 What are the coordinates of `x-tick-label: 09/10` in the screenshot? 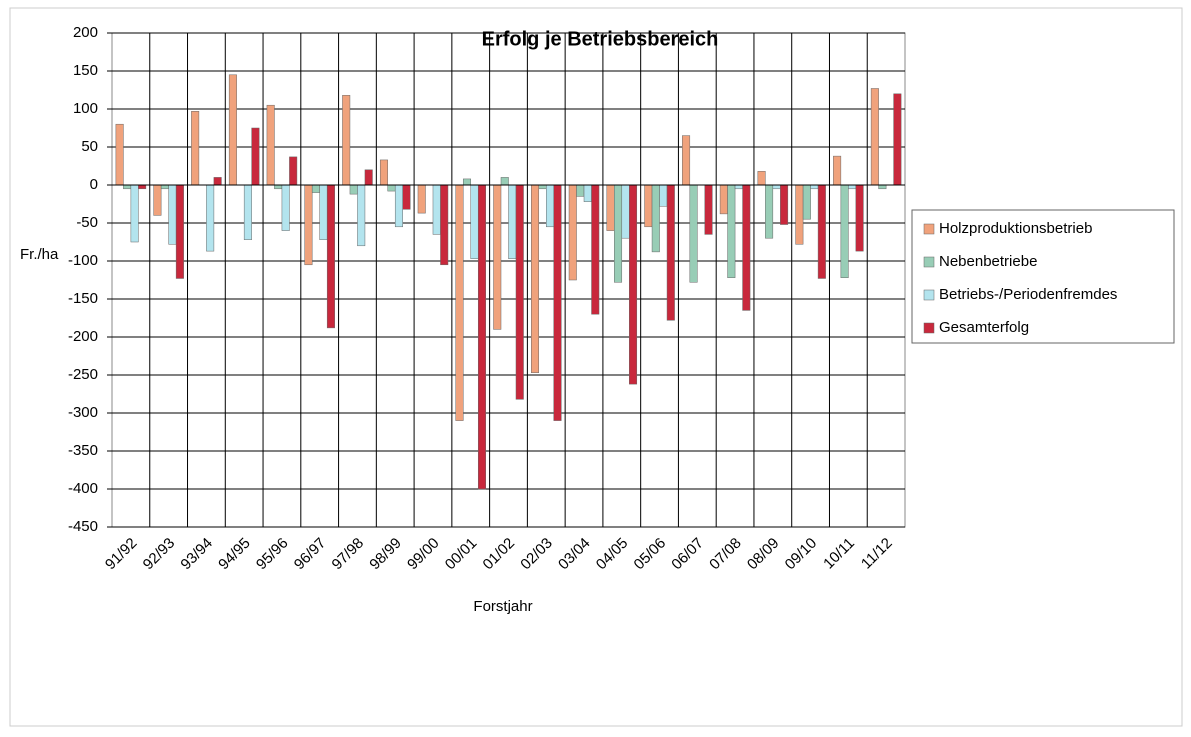 It's located at (801, 554).